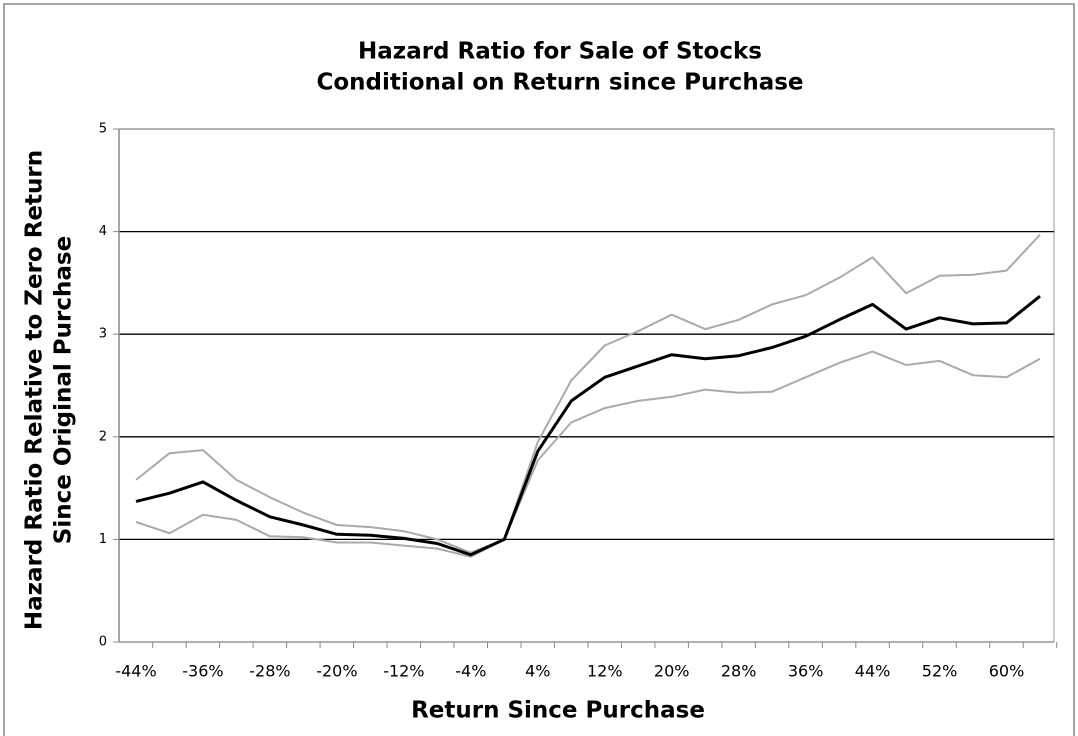  What do you see at coordinates (103, 539) in the screenshot?
I see `y-tick-label: 1` at bounding box center [103, 539].